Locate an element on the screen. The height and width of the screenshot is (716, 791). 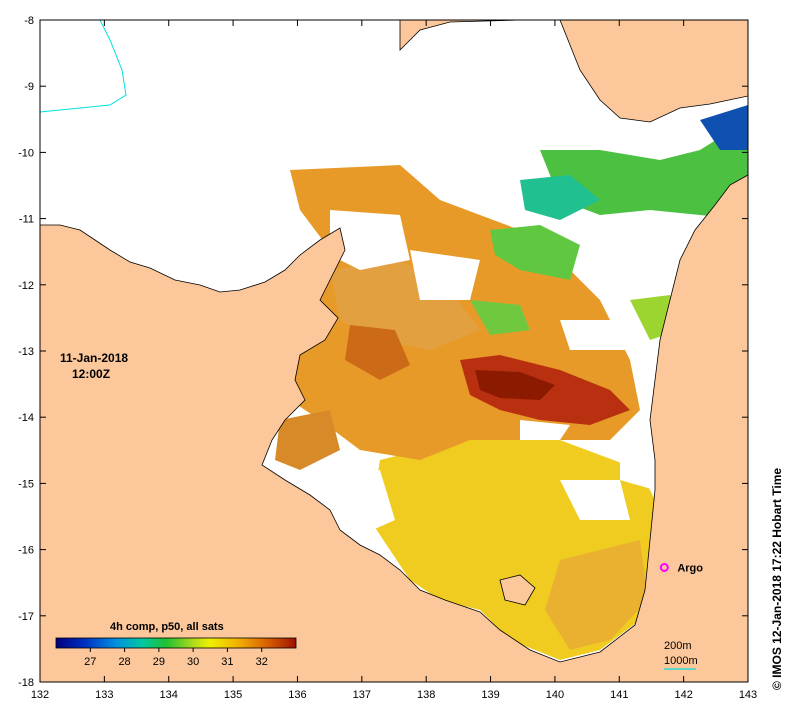
sst-patch-south-orange is located at coordinates (596, 595).